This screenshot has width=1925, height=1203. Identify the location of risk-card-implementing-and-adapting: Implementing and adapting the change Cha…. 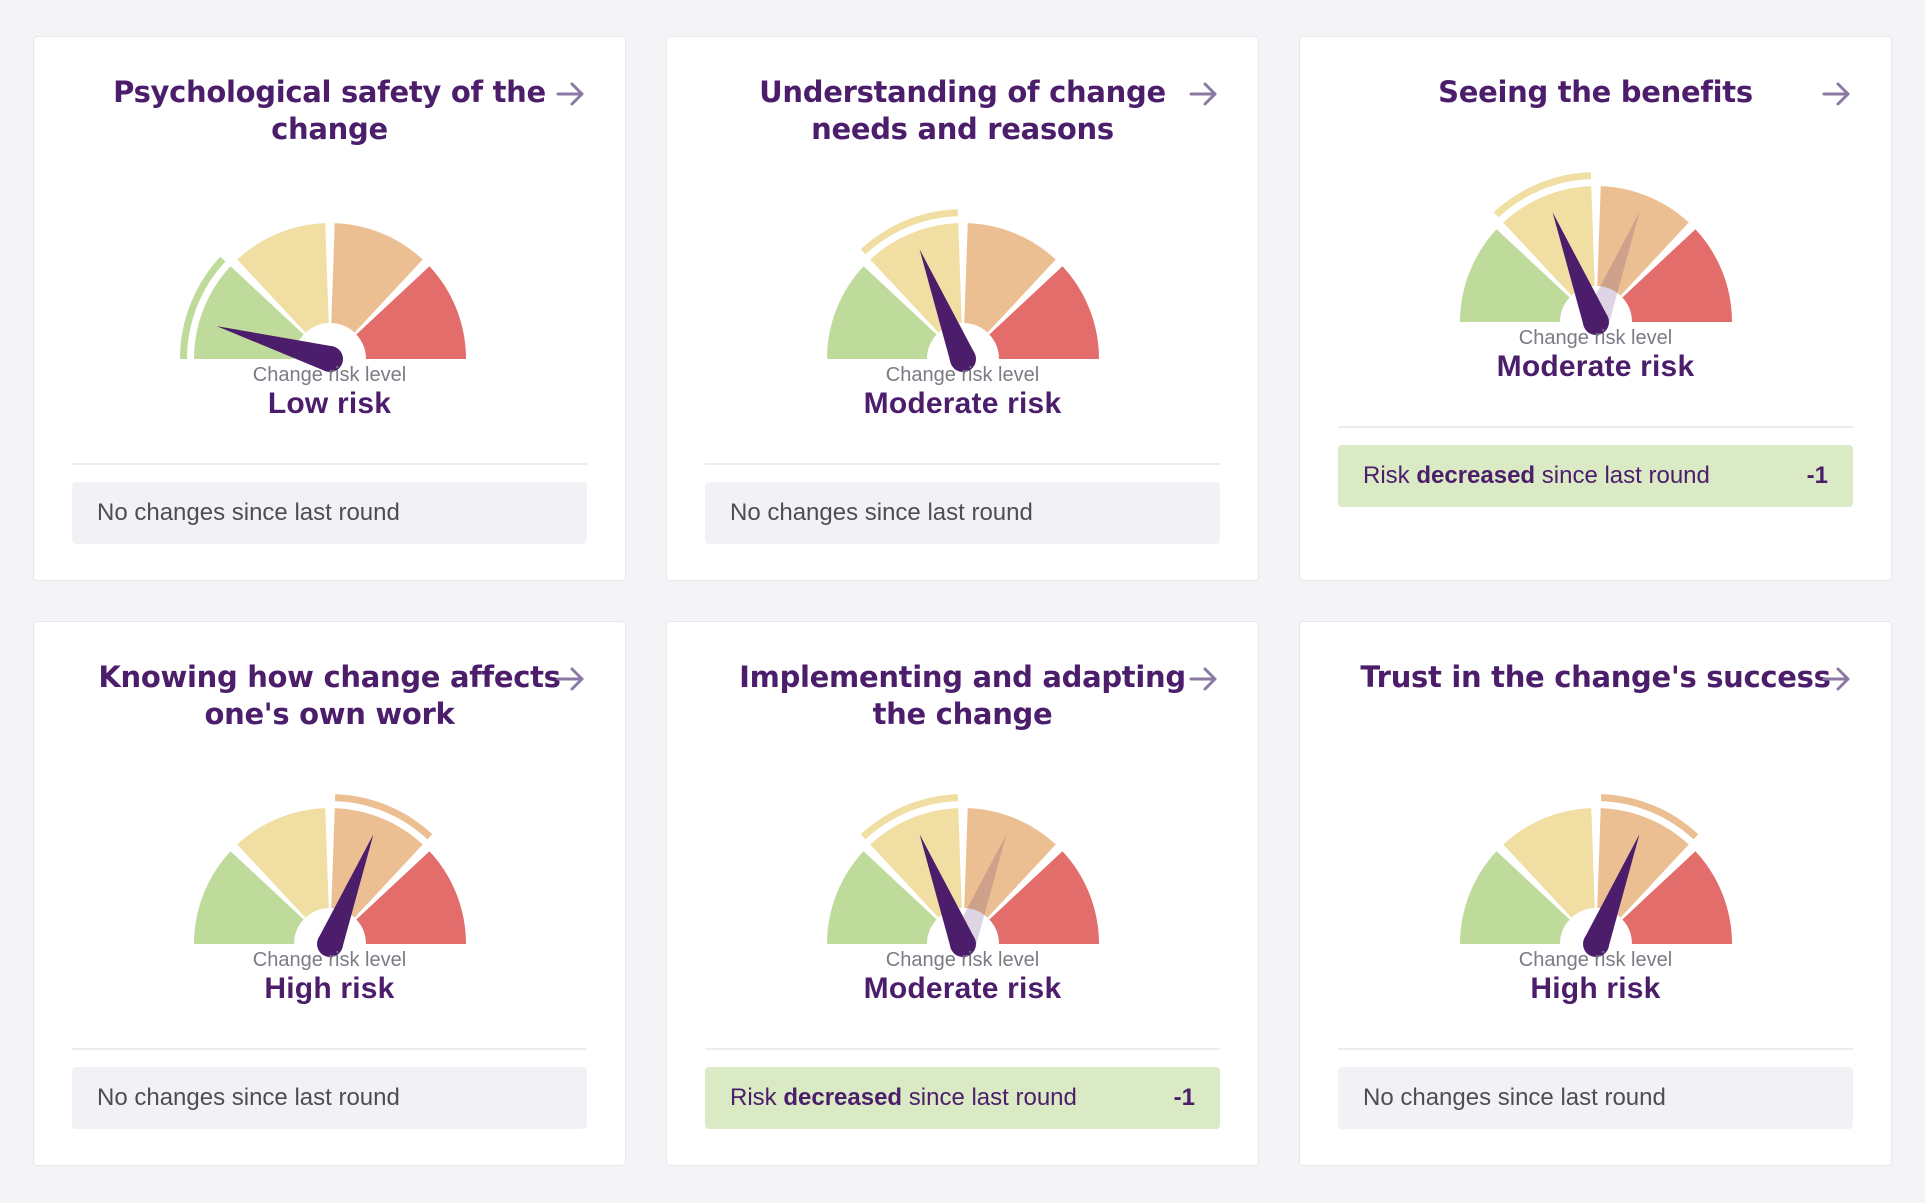
(962, 893).